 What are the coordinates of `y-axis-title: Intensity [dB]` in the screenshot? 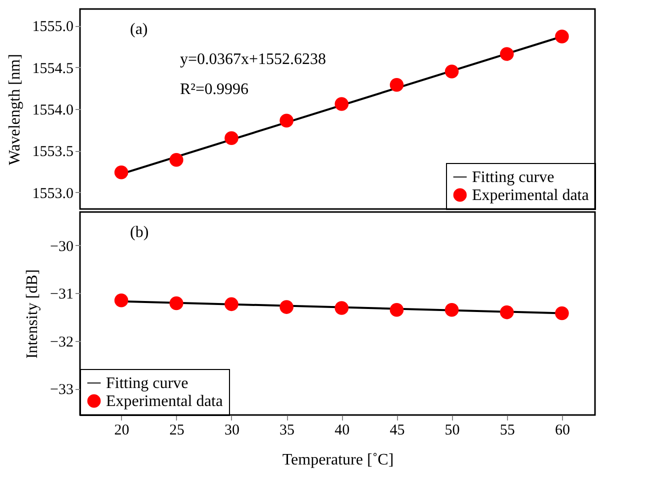 It's located at (33, 314).